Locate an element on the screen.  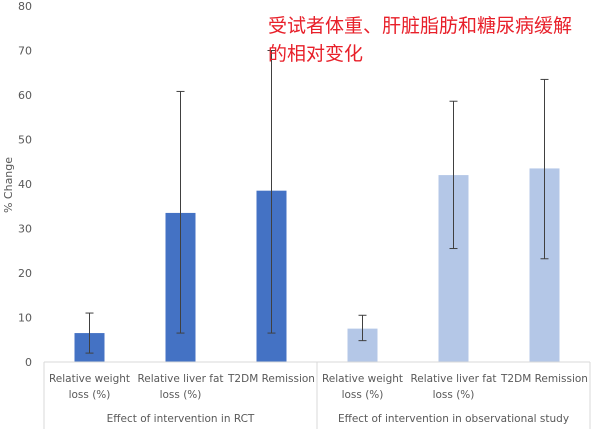
y-tick-label: 60 is located at coordinates (25, 95).